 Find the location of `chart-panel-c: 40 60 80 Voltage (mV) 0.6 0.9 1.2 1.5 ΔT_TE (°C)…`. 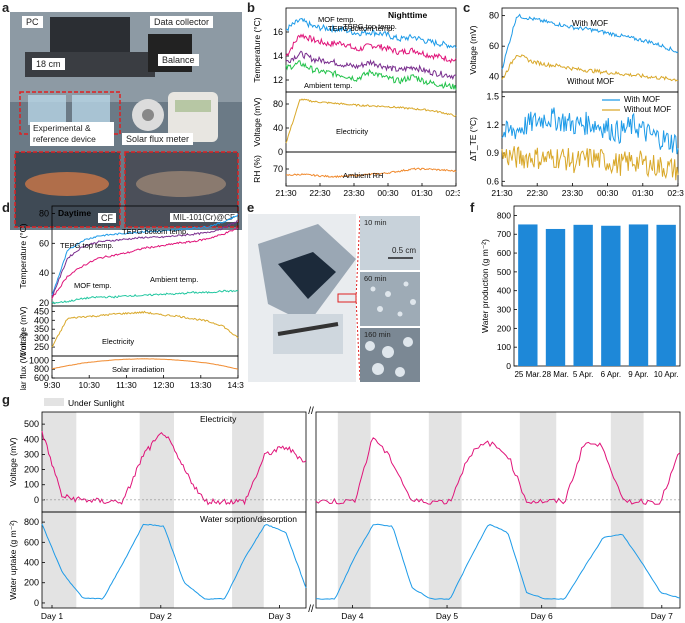

chart-panel-c: 40 60 80 Voltage (mV) 0.6 0.9 1.2 1.5 ΔT_TE (°C)… is located at coordinates (576, 102).